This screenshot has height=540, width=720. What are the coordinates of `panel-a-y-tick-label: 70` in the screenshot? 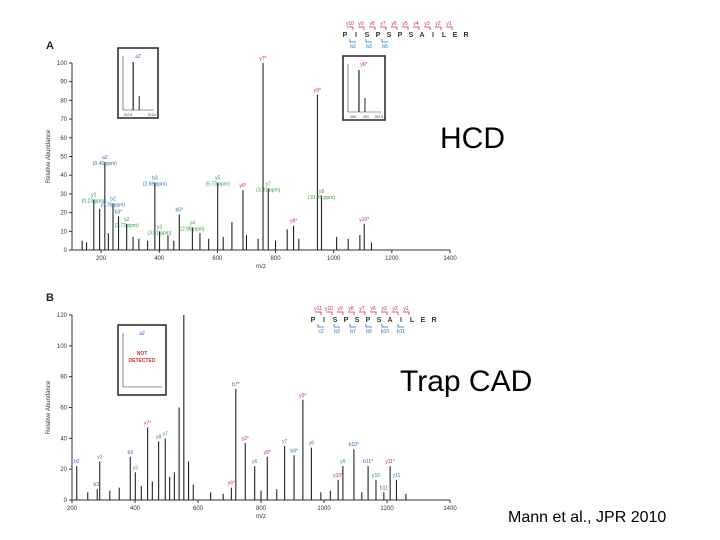 It's located at (63, 120).